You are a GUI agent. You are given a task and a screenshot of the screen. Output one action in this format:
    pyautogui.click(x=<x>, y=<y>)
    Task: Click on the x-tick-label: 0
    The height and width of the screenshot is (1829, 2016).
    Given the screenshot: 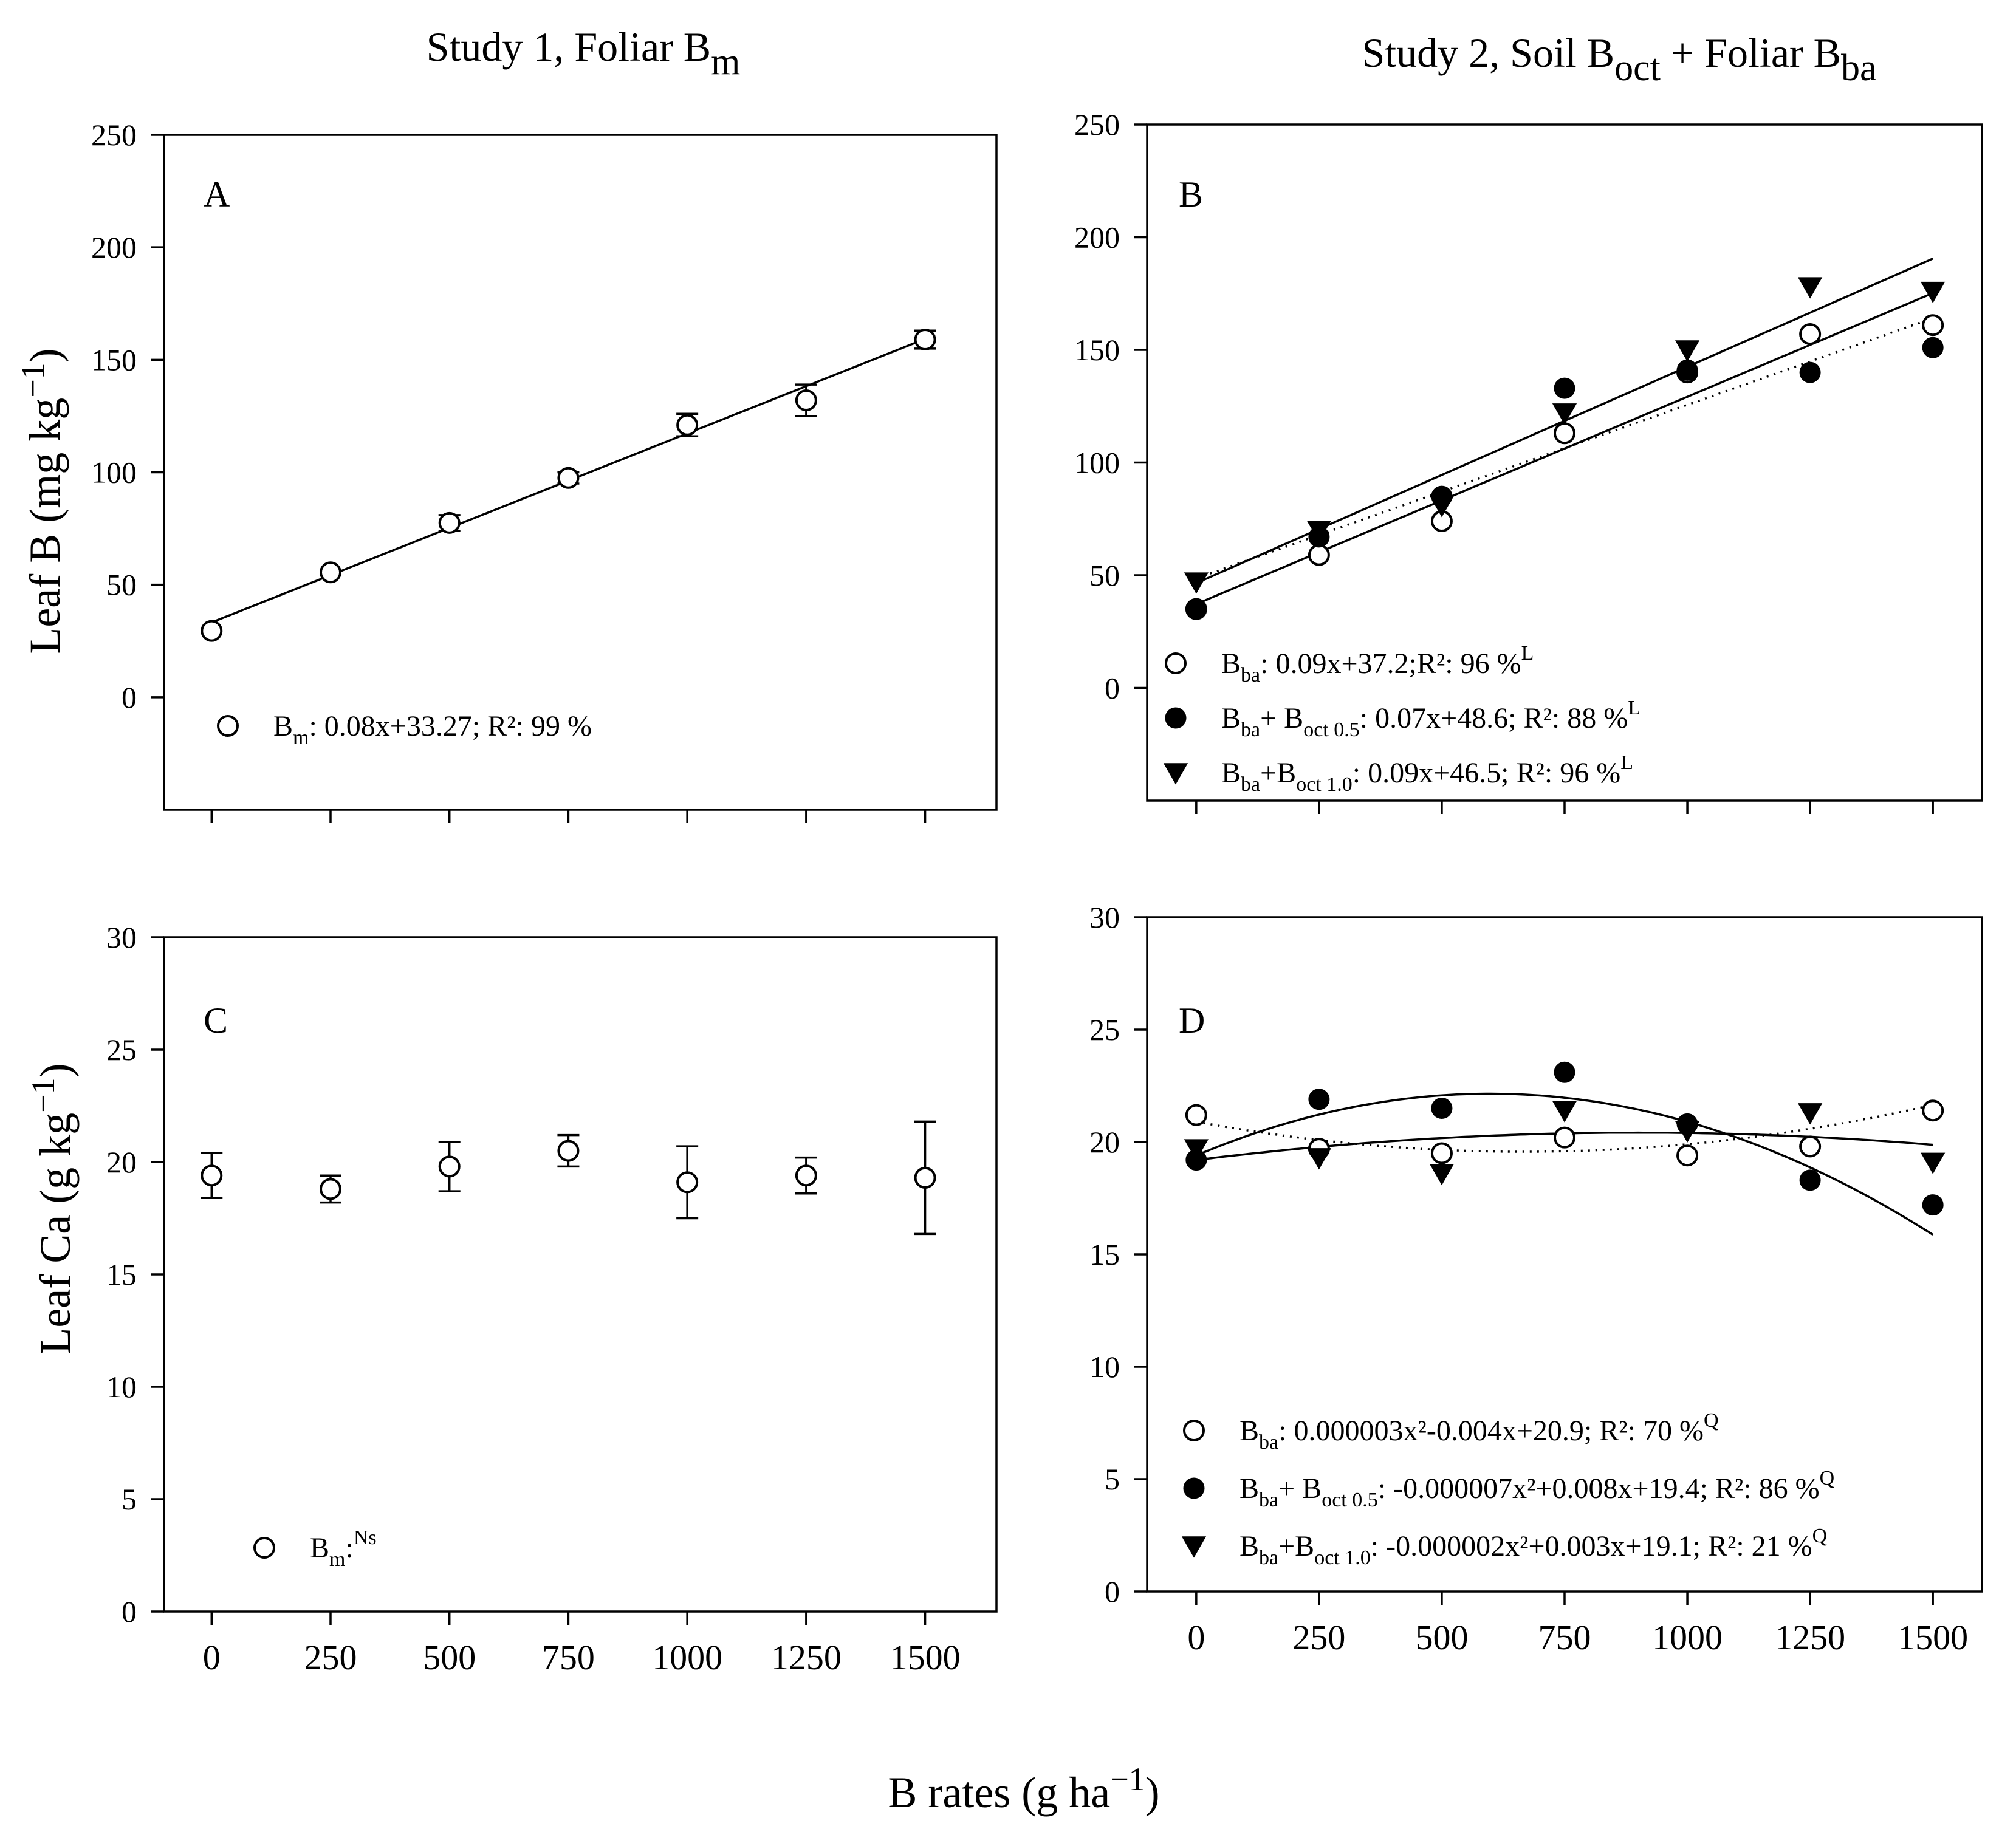 What is the action you would take?
    pyautogui.click(x=1196, y=1637)
    